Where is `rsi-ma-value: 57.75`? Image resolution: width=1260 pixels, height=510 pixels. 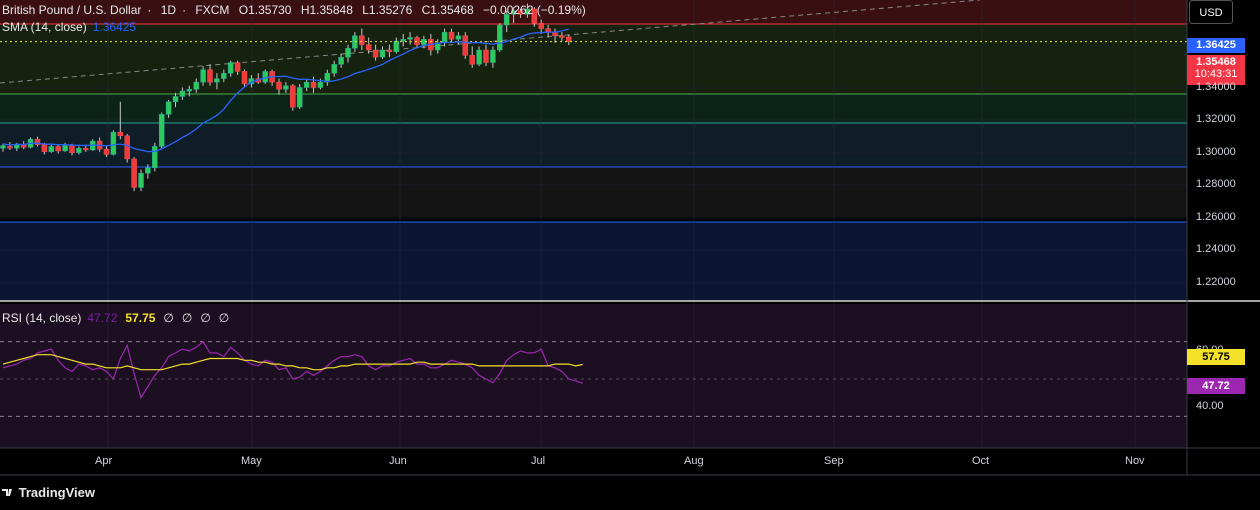
rsi-ma-value: 57.75 is located at coordinates (140, 318).